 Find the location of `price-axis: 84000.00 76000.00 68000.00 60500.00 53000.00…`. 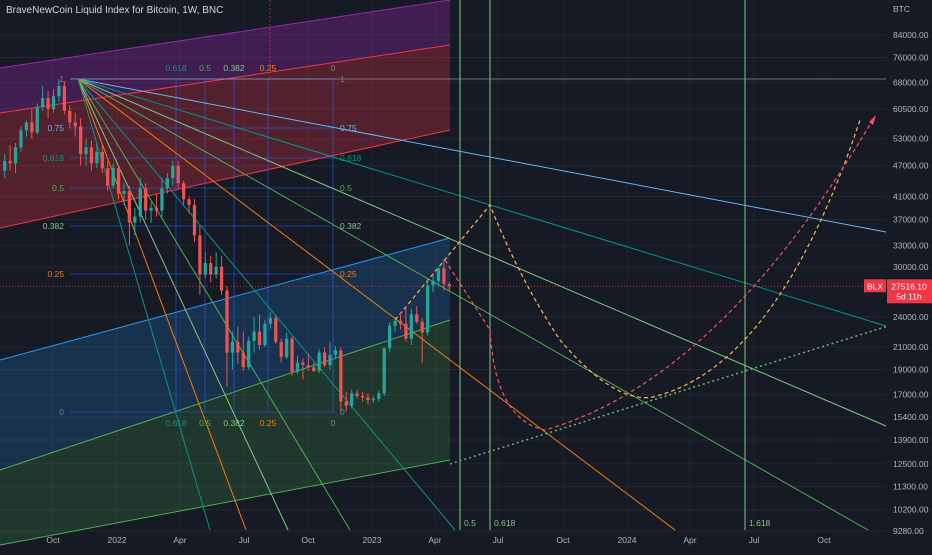

price-axis: 84000.00 76000.00 68000.00 60500.00 53000.00… is located at coordinates (898, 270).